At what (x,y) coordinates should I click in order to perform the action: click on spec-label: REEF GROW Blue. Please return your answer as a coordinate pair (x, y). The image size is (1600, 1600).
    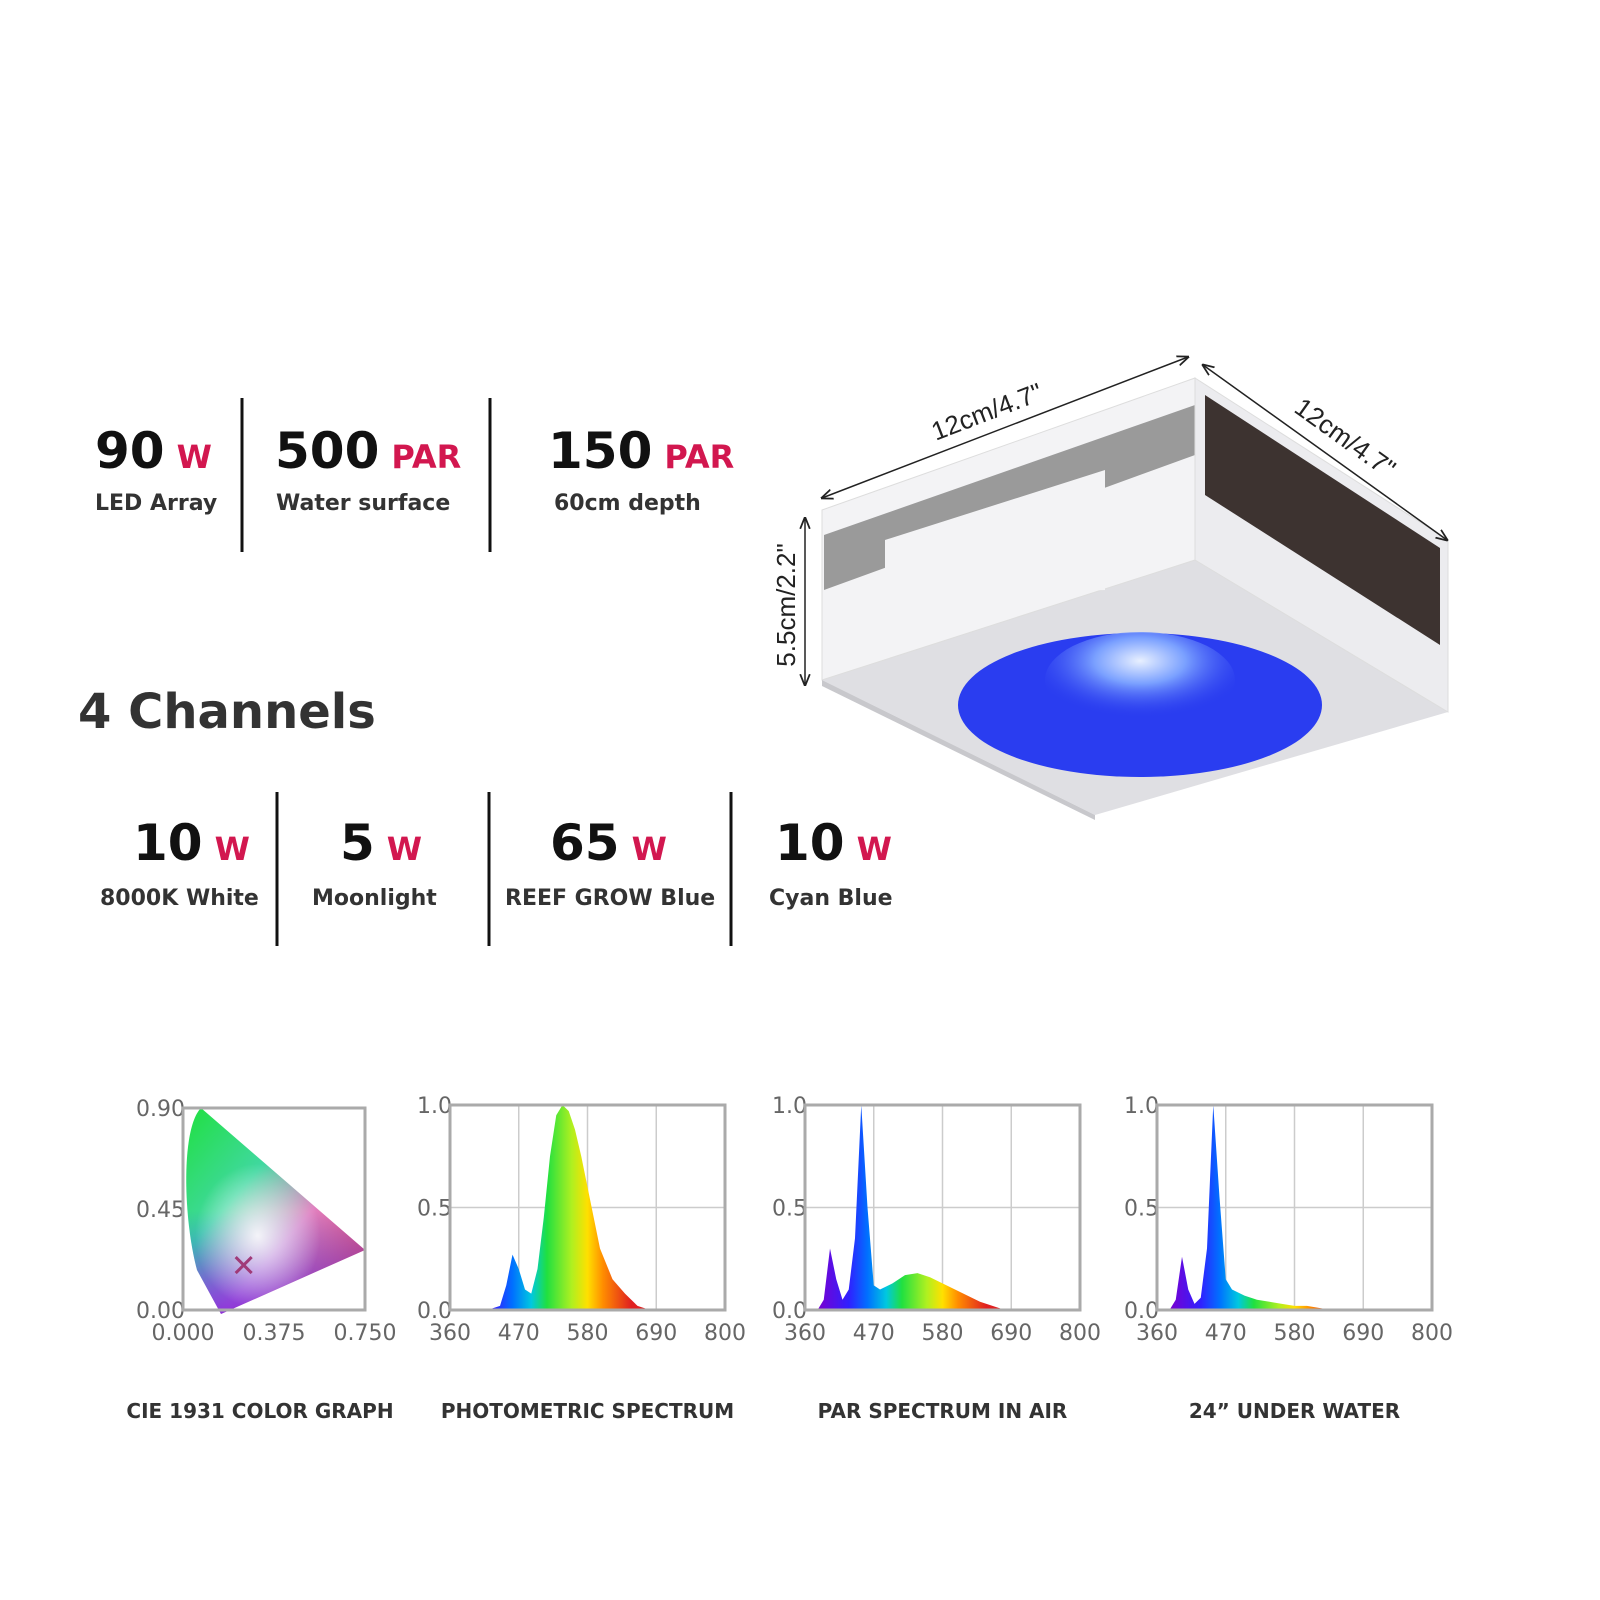
    Looking at the image, I should click on (610, 898).